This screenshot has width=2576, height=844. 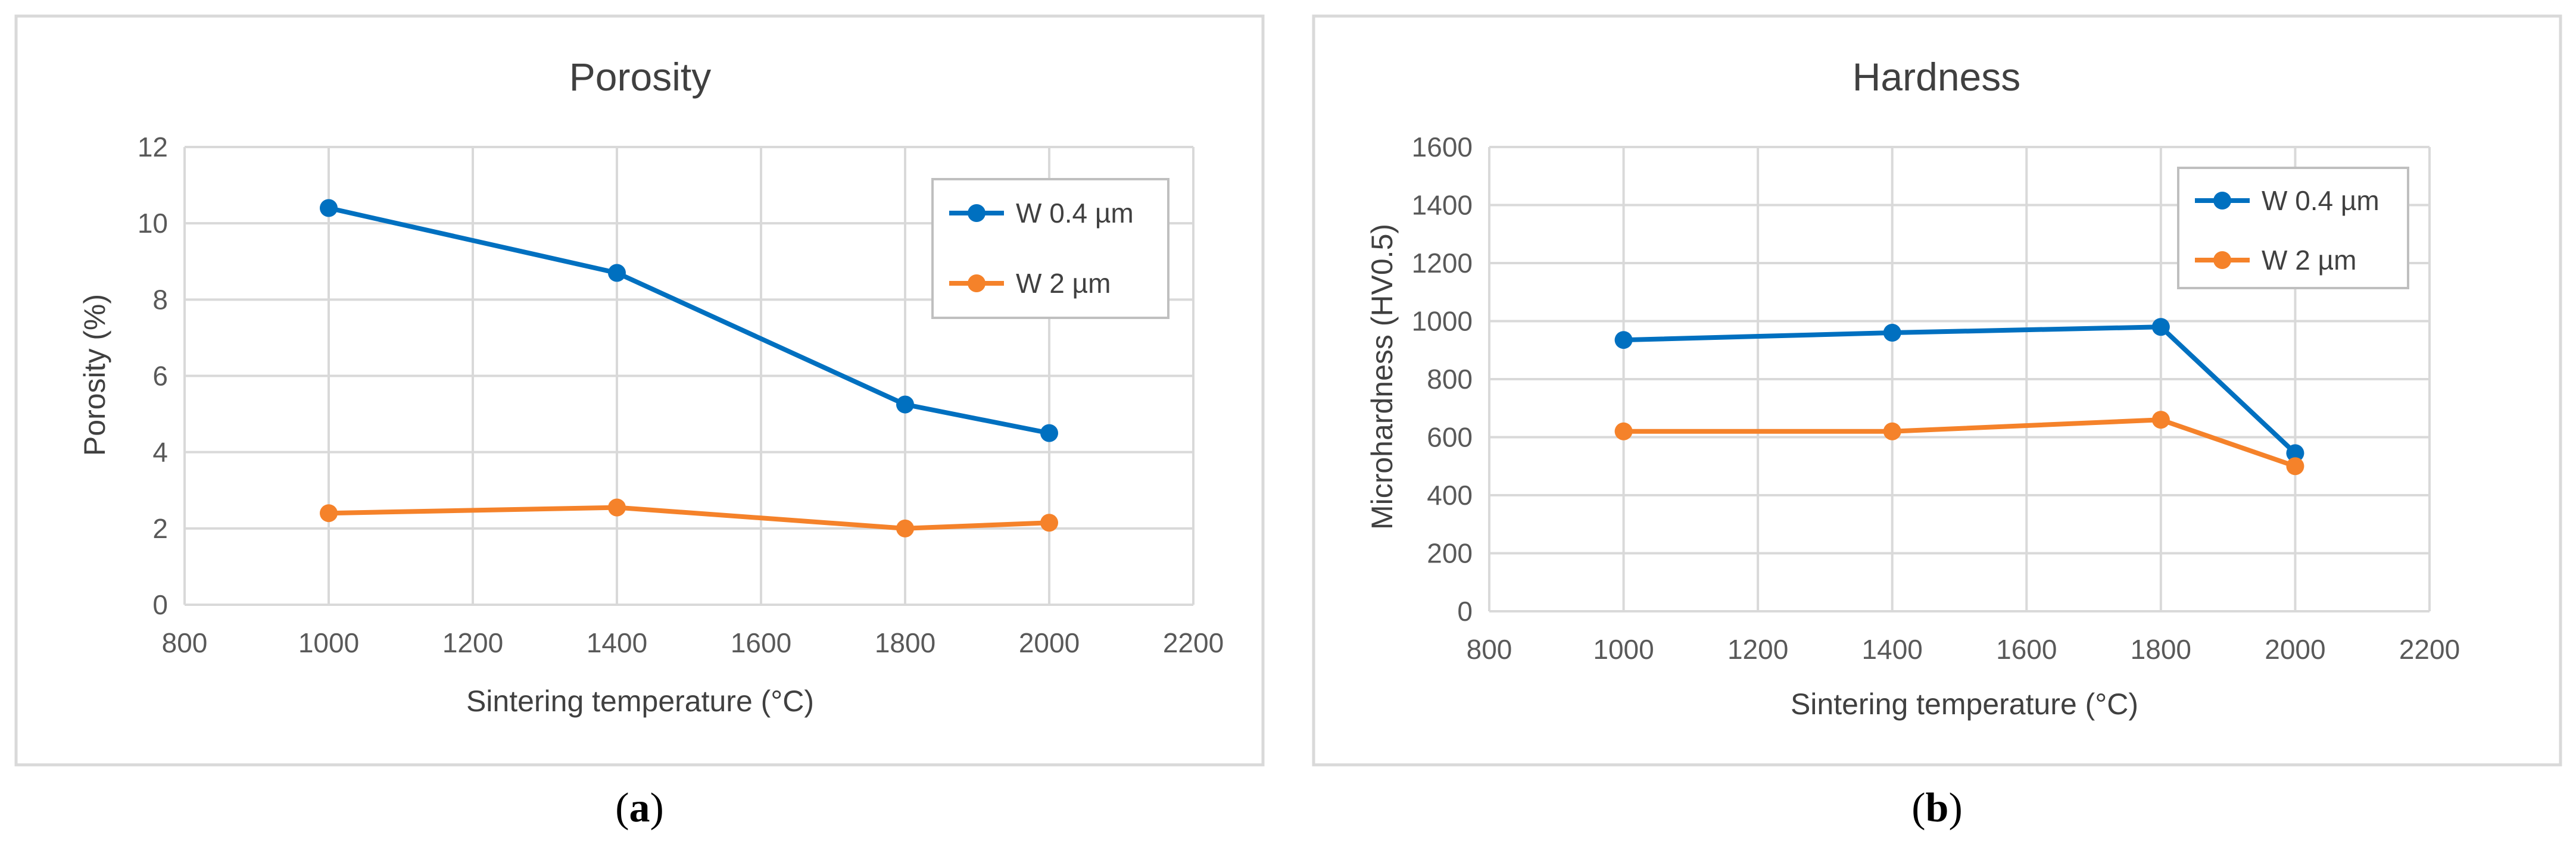 I want to click on y-tick-label: 600, so click(x=1450, y=437).